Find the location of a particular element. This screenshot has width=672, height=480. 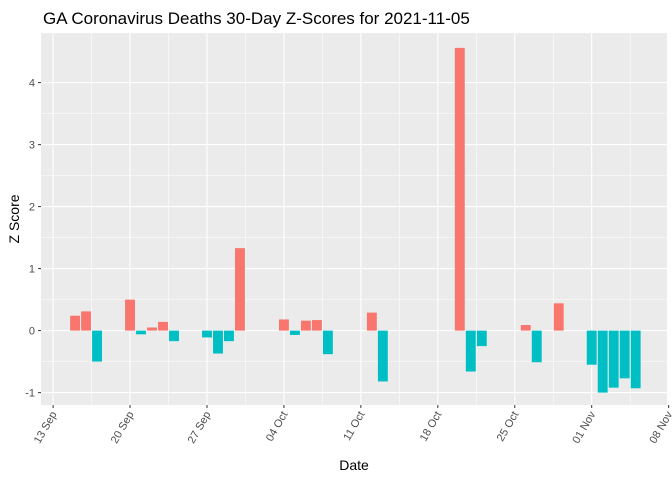

y-axis-title: Z Score is located at coordinates (14, 218).